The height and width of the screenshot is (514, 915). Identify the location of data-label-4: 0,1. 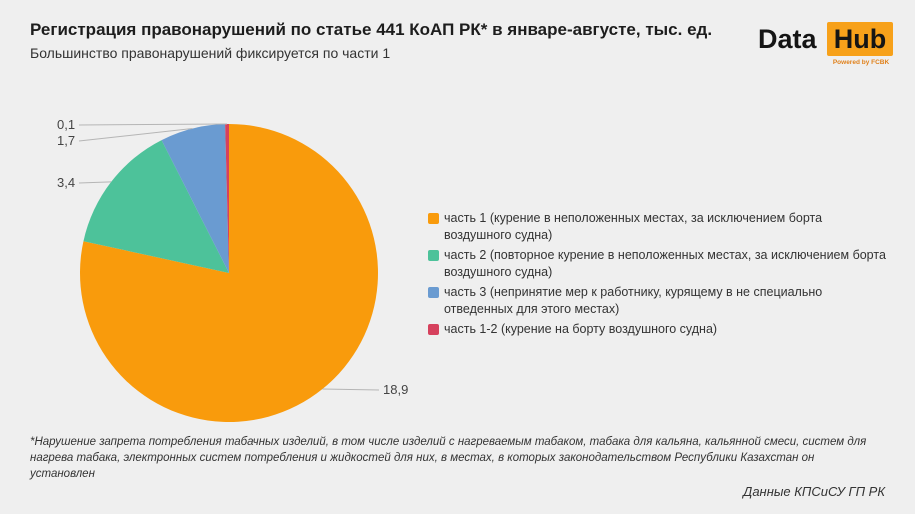
(66, 124).